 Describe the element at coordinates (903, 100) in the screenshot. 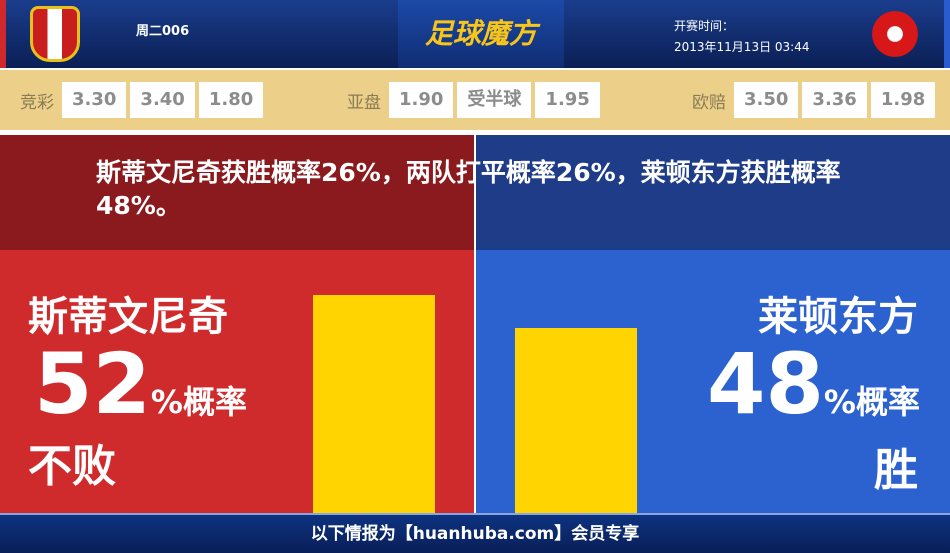

I see `odds-cell: 1.98` at that location.